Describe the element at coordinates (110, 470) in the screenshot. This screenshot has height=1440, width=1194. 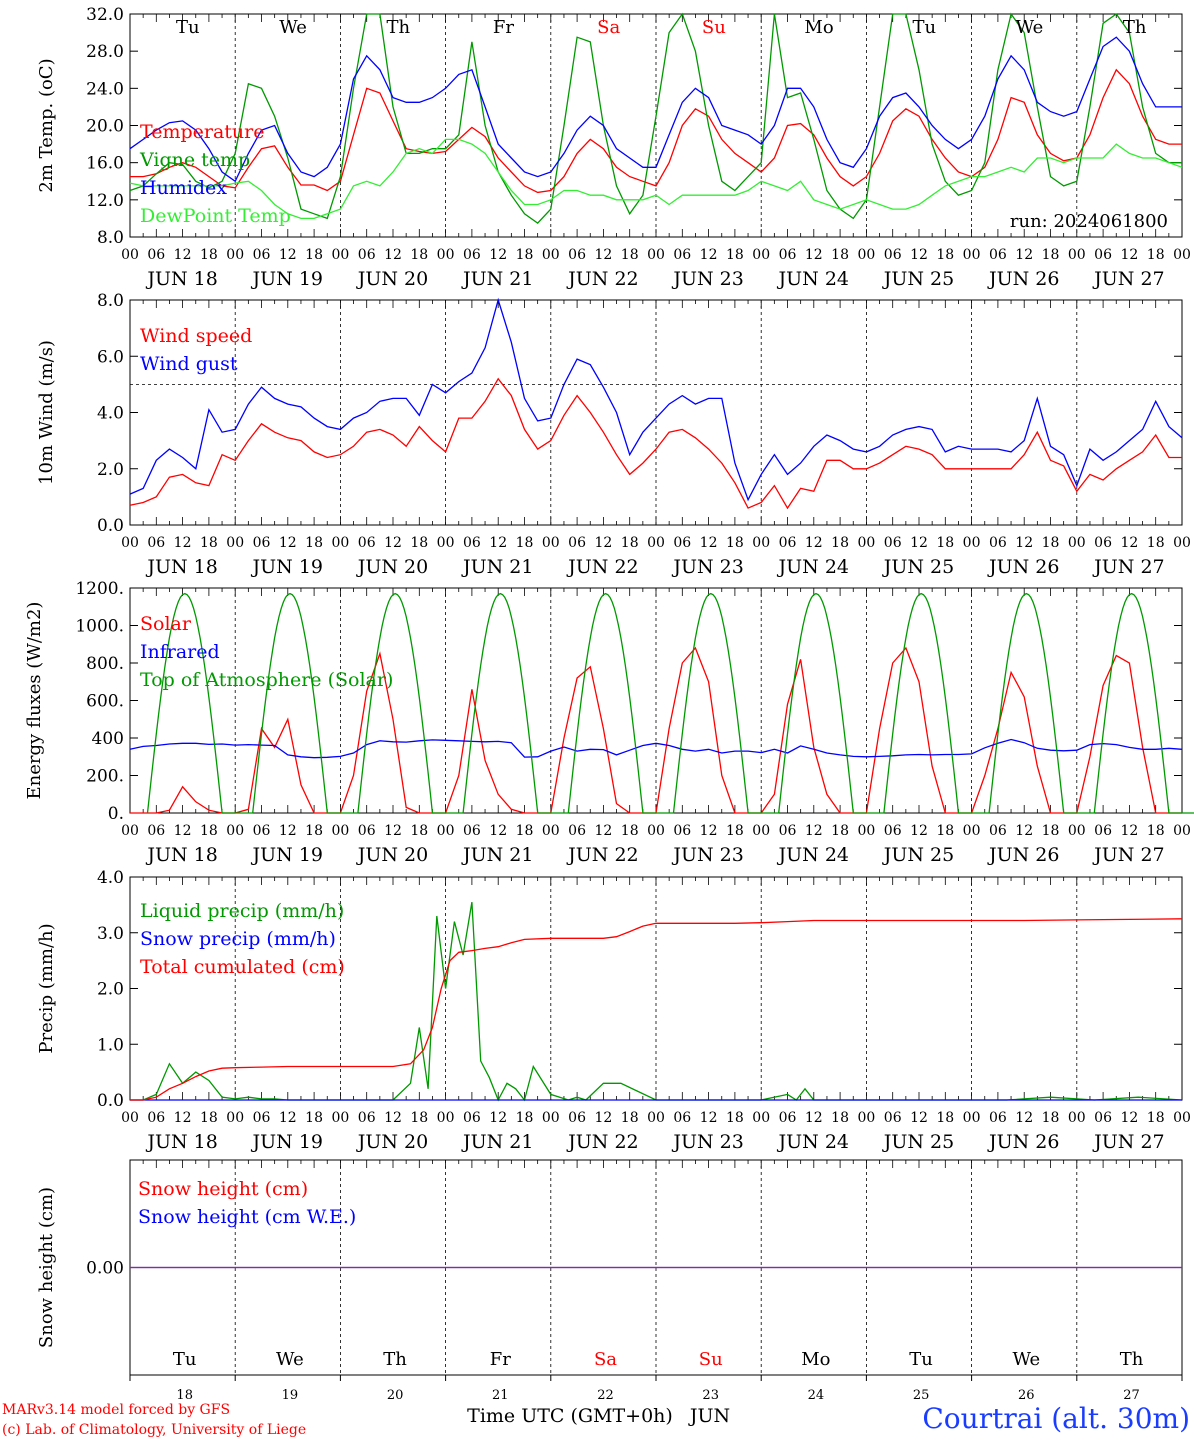
I see `y-tick-label: 2.0` at that location.